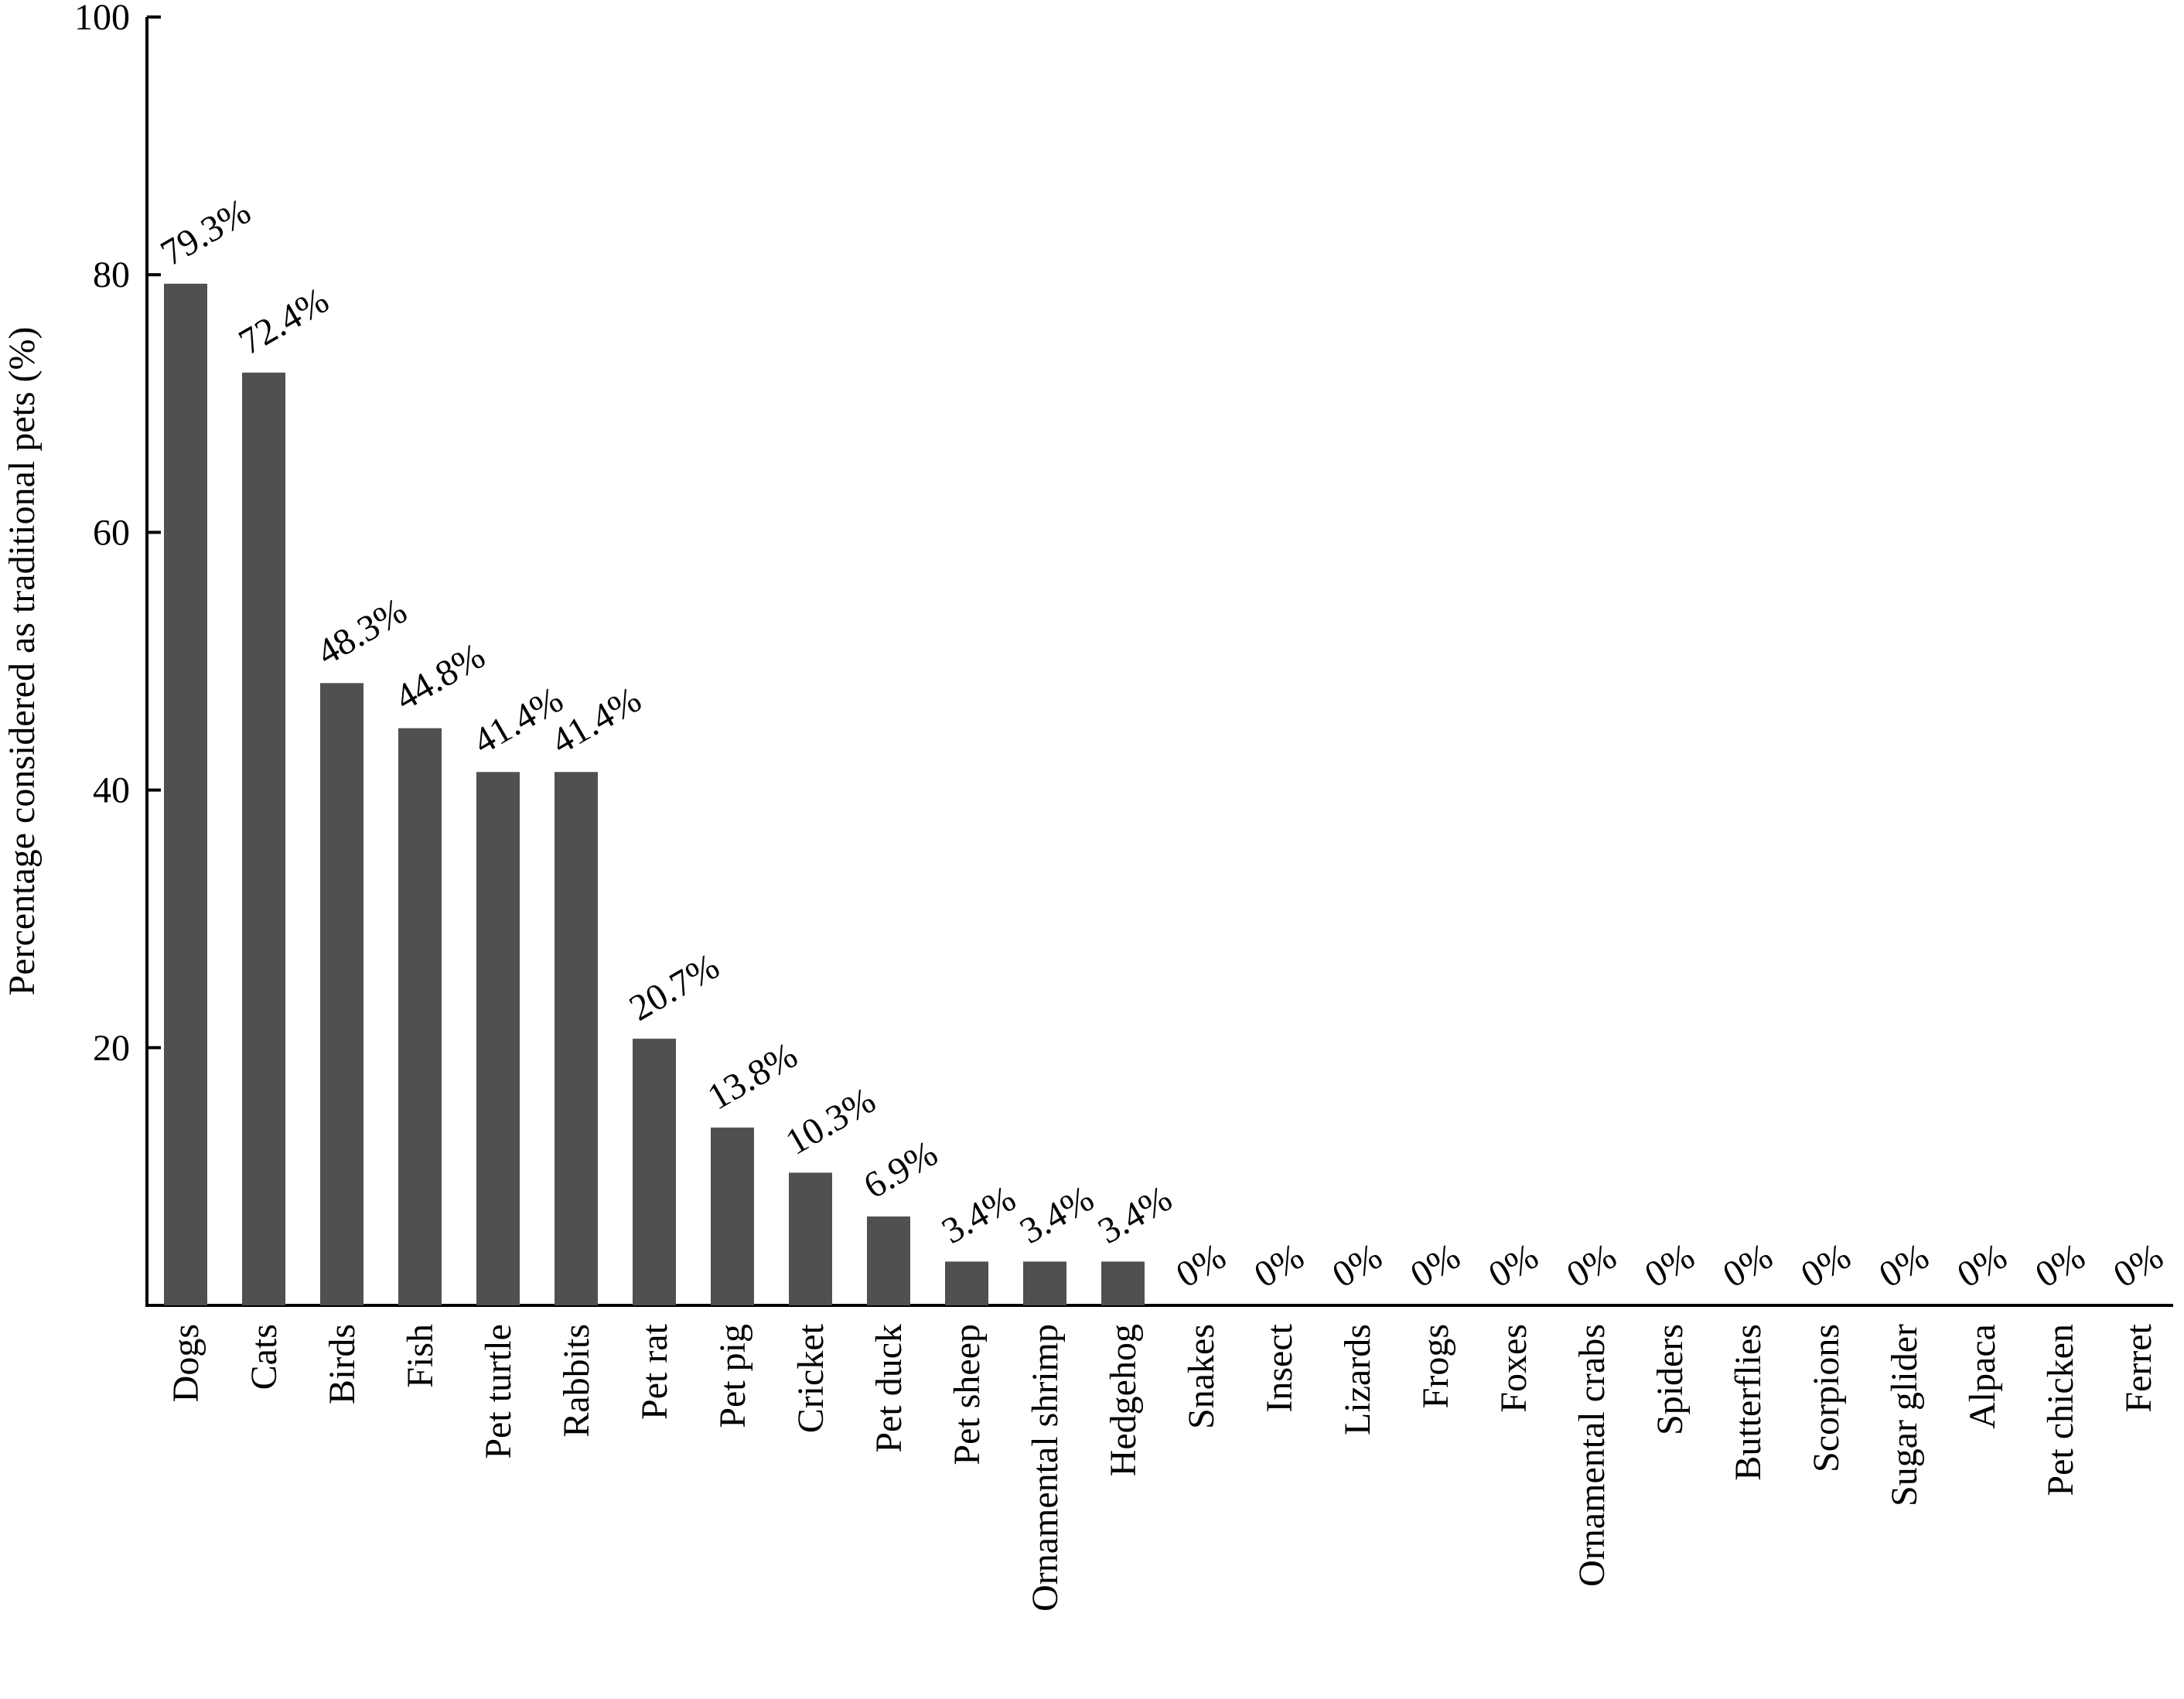 Image resolution: width=2184 pixels, height=1699 pixels. Describe the element at coordinates (111, 790) in the screenshot. I see `y-tick-label: 40` at that location.